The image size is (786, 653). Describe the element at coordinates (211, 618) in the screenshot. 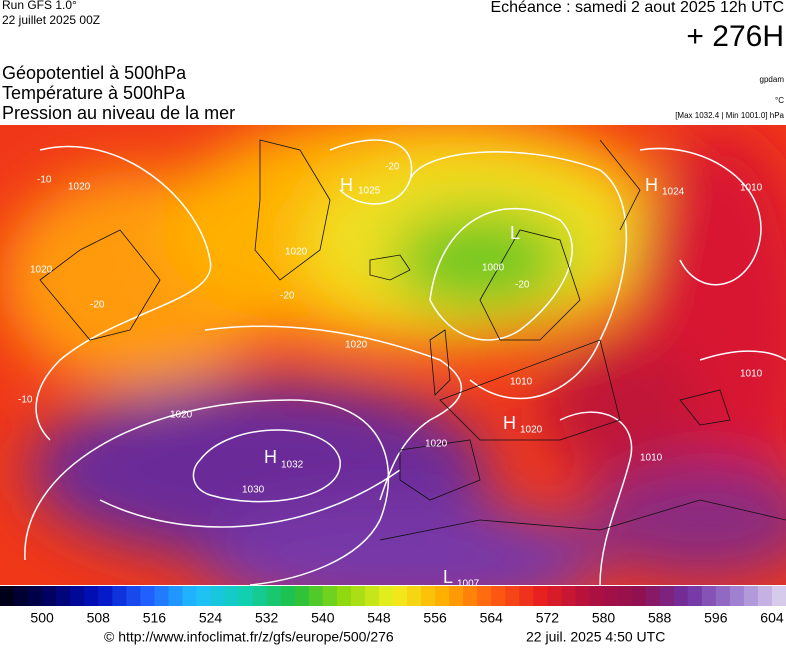

I see `colorbar-tick-label: 524` at that location.